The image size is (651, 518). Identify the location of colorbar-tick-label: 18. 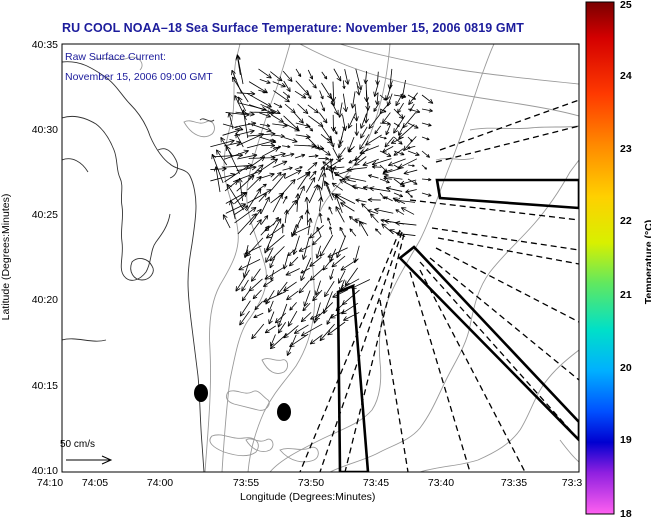
(626, 513).